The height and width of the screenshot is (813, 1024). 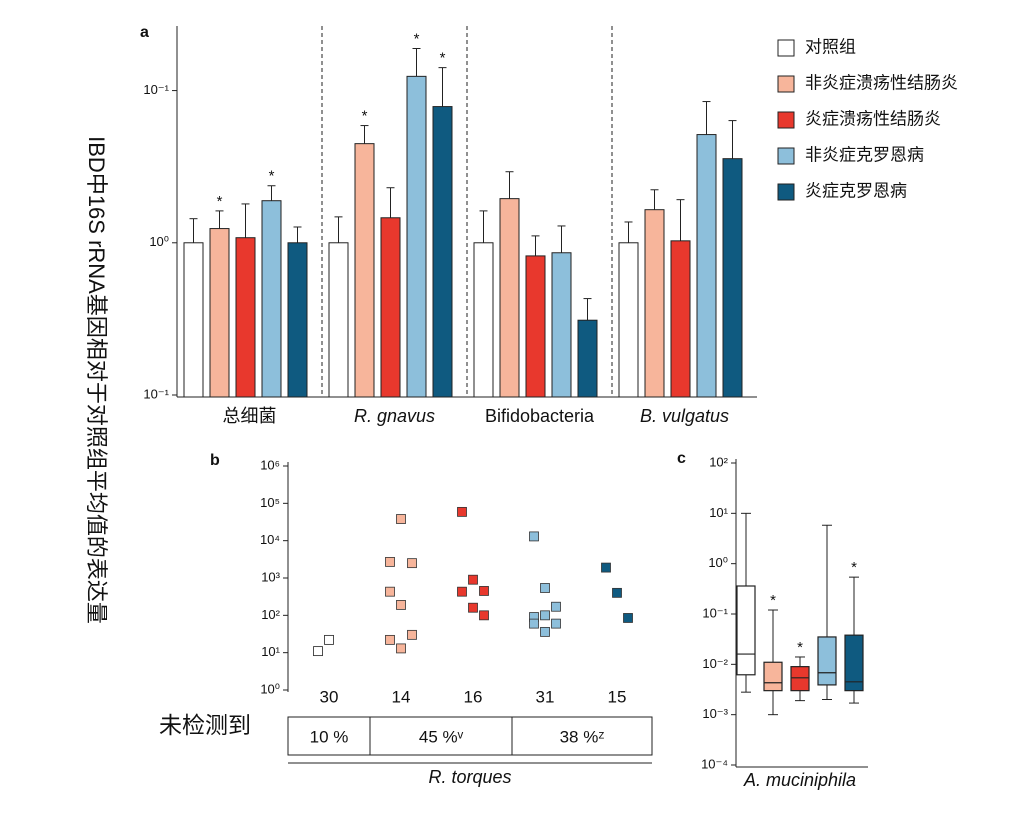 I want to click on legend-label: 非炎症溃疡性结肠炎, so click(x=881, y=82).